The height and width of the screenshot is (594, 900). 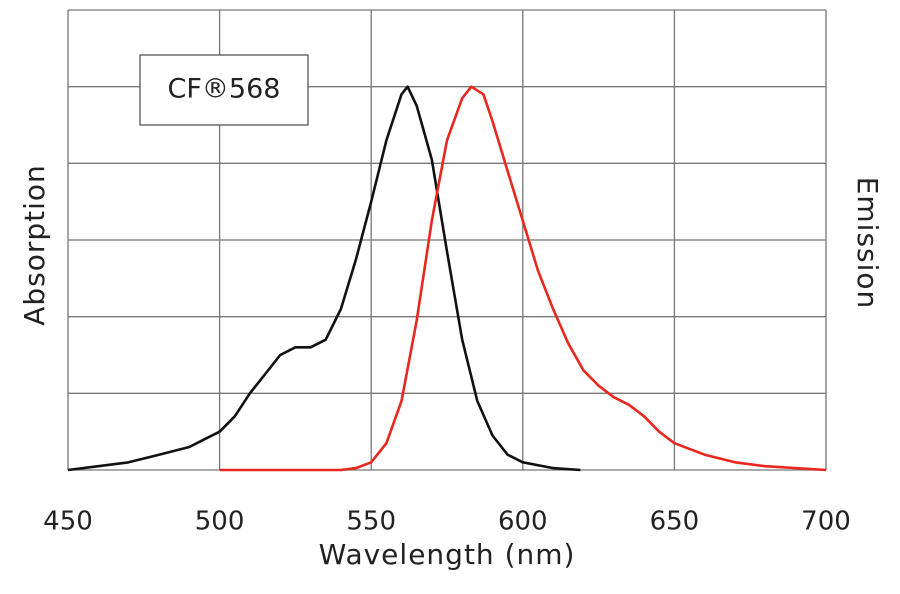 What do you see at coordinates (68, 522) in the screenshot?
I see `x-tick-label: 450` at bounding box center [68, 522].